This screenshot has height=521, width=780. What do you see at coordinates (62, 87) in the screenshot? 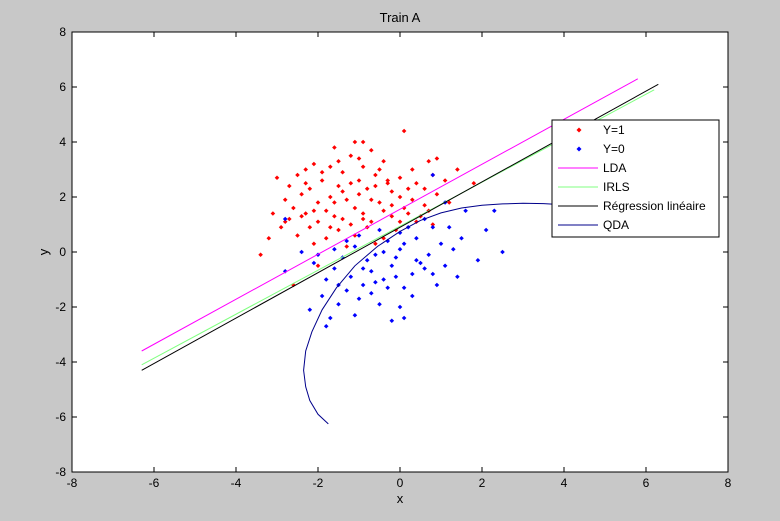
I see `y-tick-label: 6` at bounding box center [62, 87].